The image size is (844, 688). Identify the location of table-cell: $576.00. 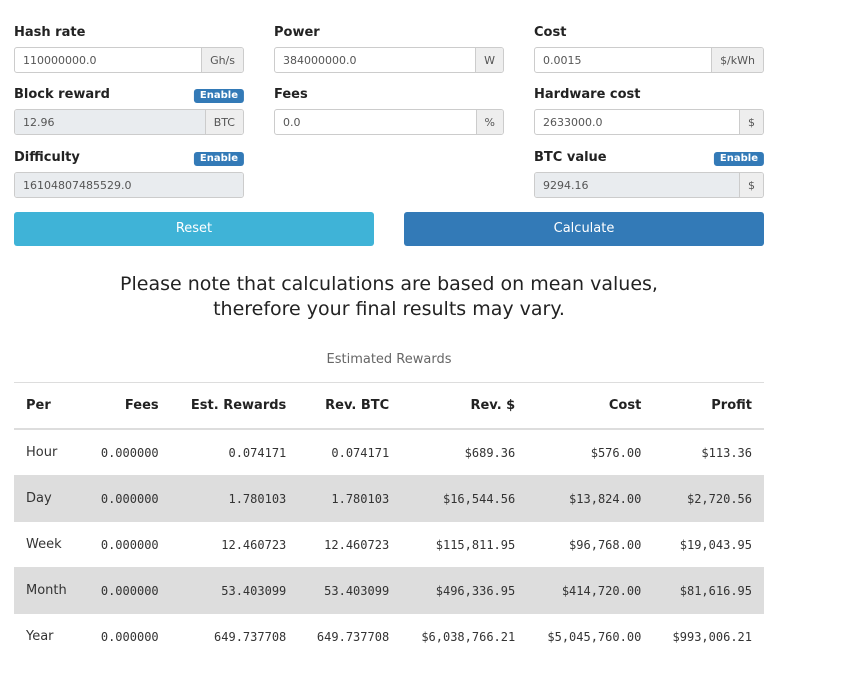
(590, 452).